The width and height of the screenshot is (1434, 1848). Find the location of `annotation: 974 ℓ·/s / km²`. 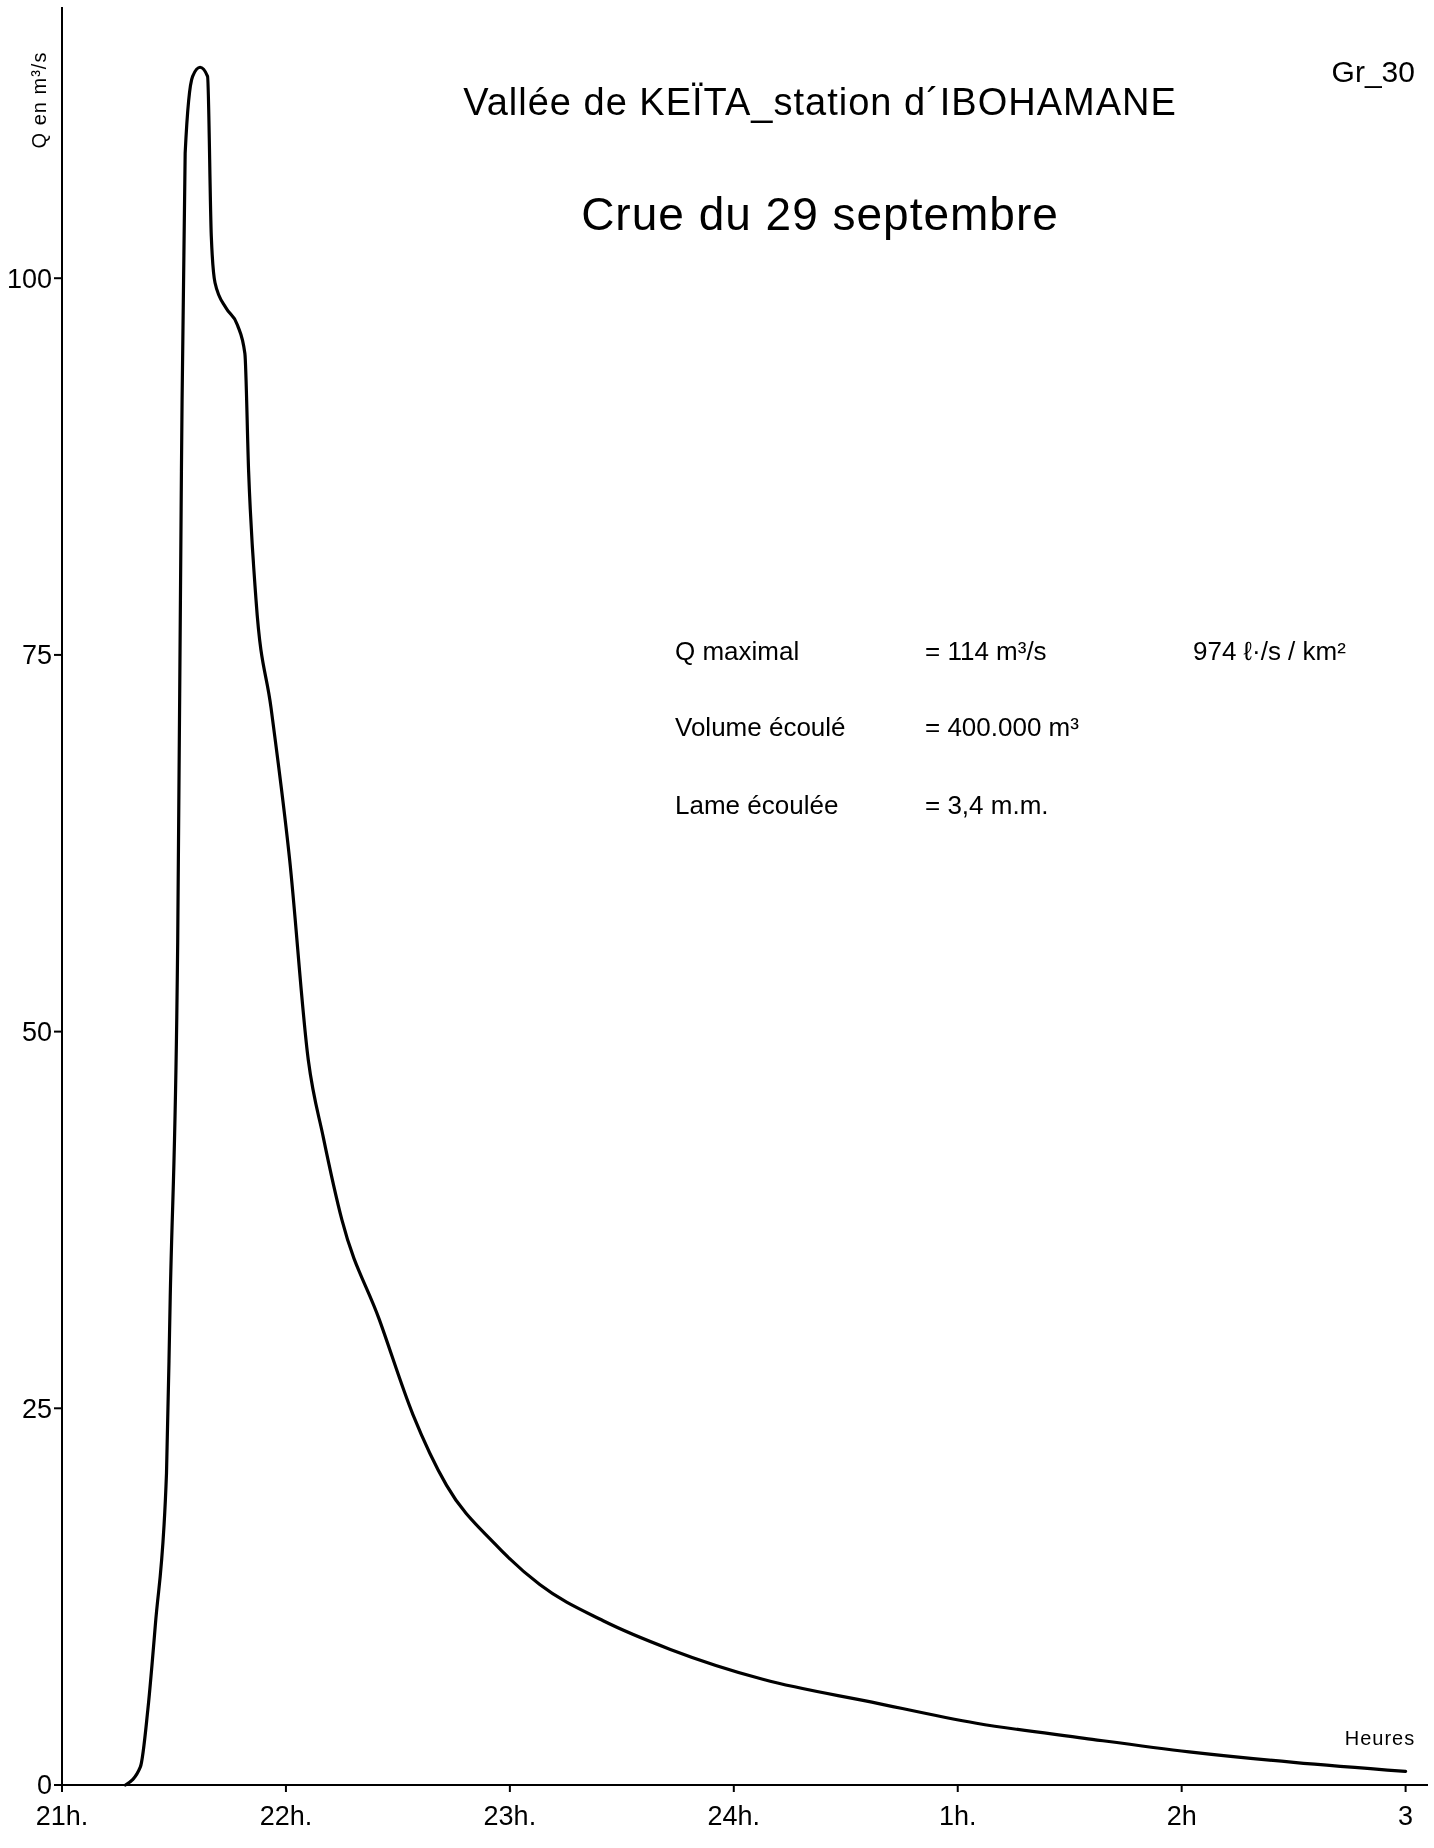

annotation: 974 ℓ·/s / km² is located at coordinates (1270, 651).